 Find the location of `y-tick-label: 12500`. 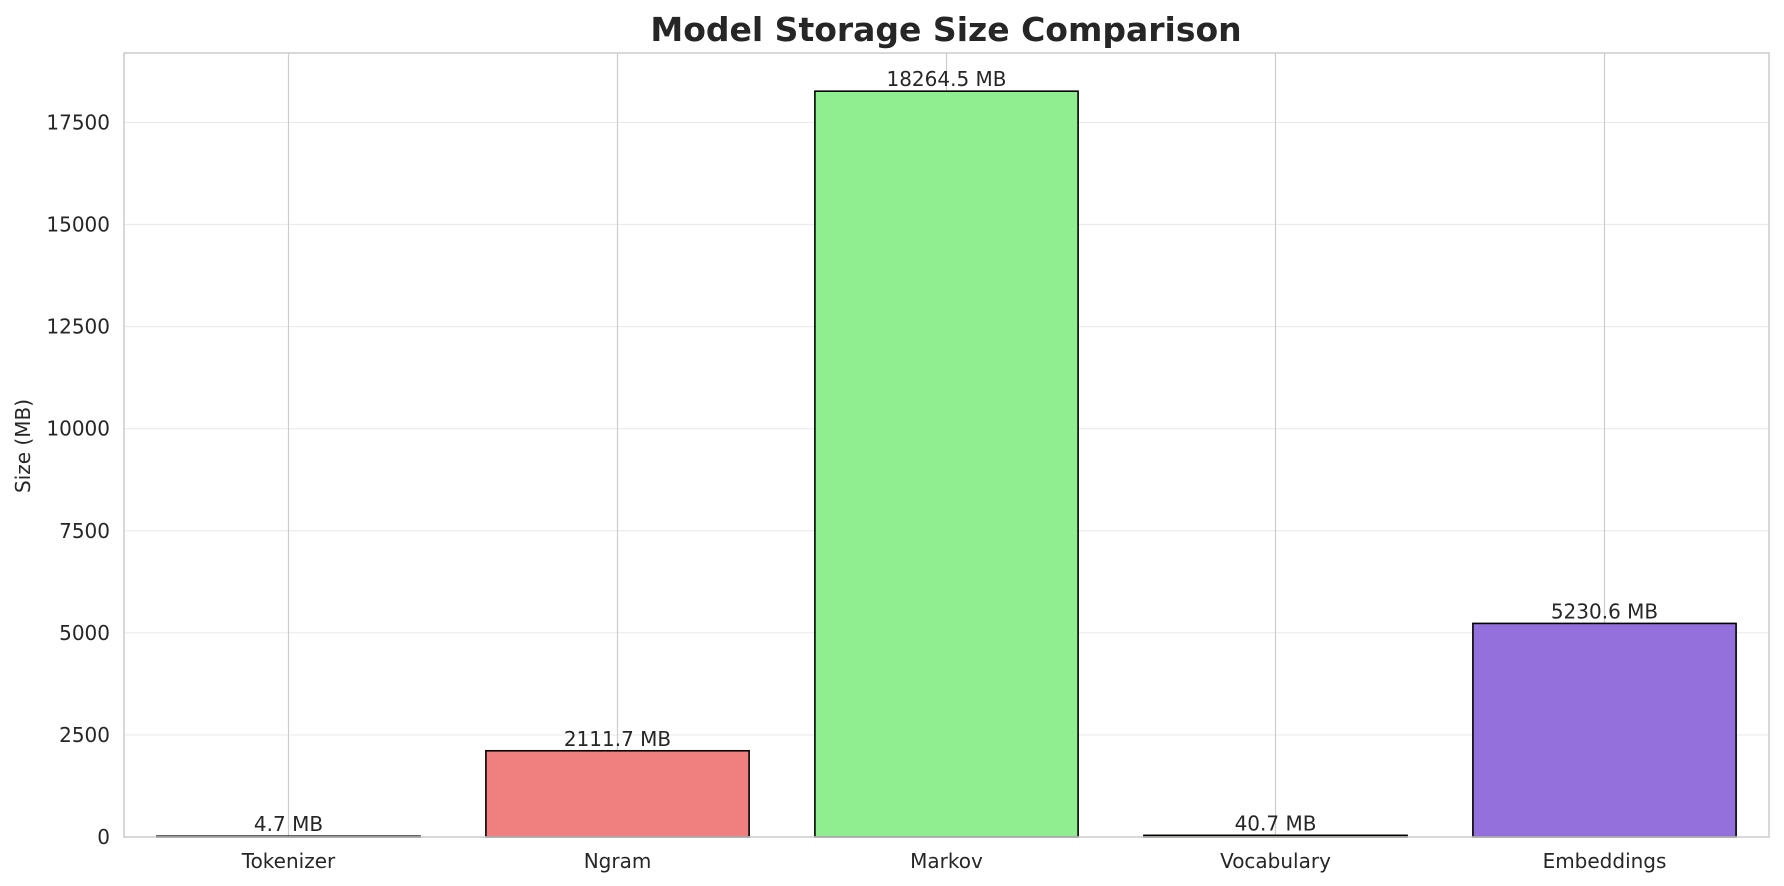

y-tick-label: 12500 is located at coordinates (78, 327).